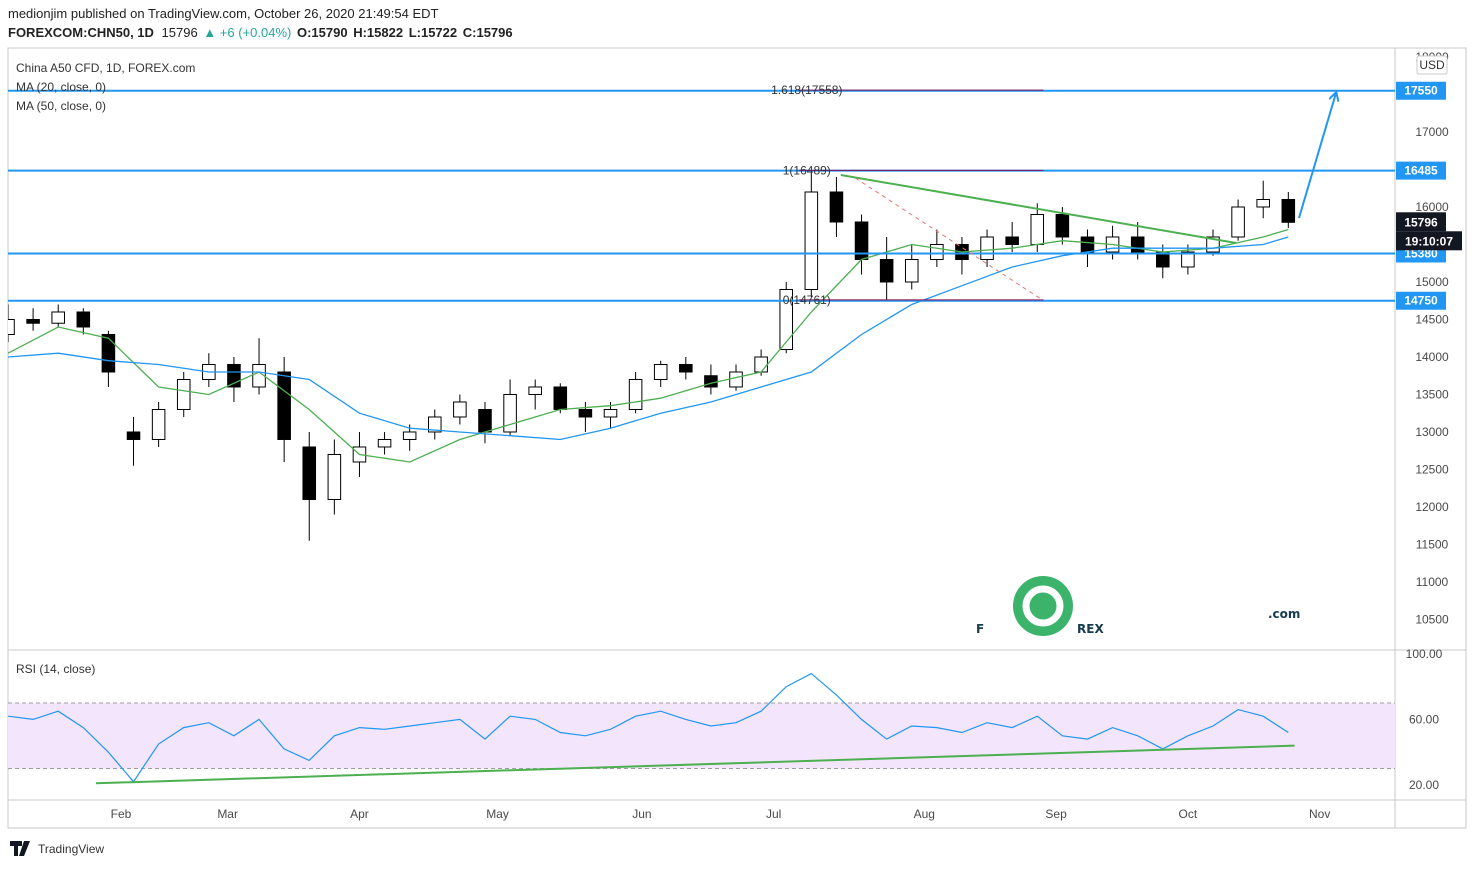 The height and width of the screenshot is (869, 1474). Describe the element at coordinates (1432, 469) in the screenshot. I see `y-tick-label: 12500` at that location.